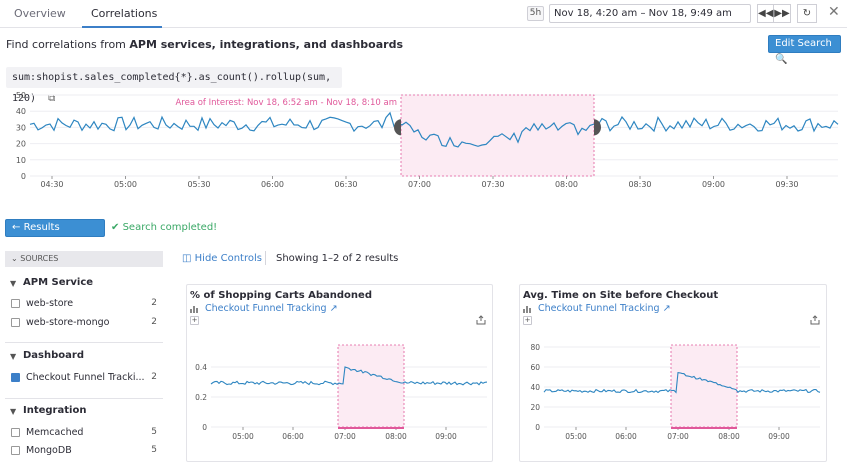 Image resolution: width=847 pixels, height=464 pixels. I want to click on rewind-button: ◀◀, so click(765, 13).